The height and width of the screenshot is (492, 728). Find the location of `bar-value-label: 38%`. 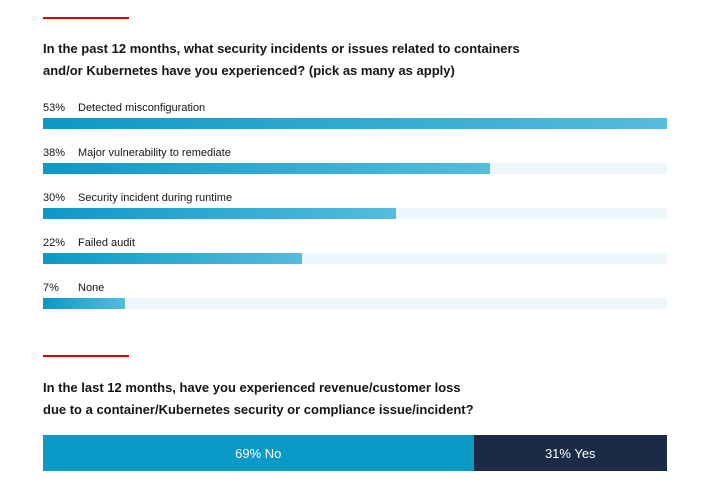

bar-value-label: 38% is located at coordinates (54, 153).